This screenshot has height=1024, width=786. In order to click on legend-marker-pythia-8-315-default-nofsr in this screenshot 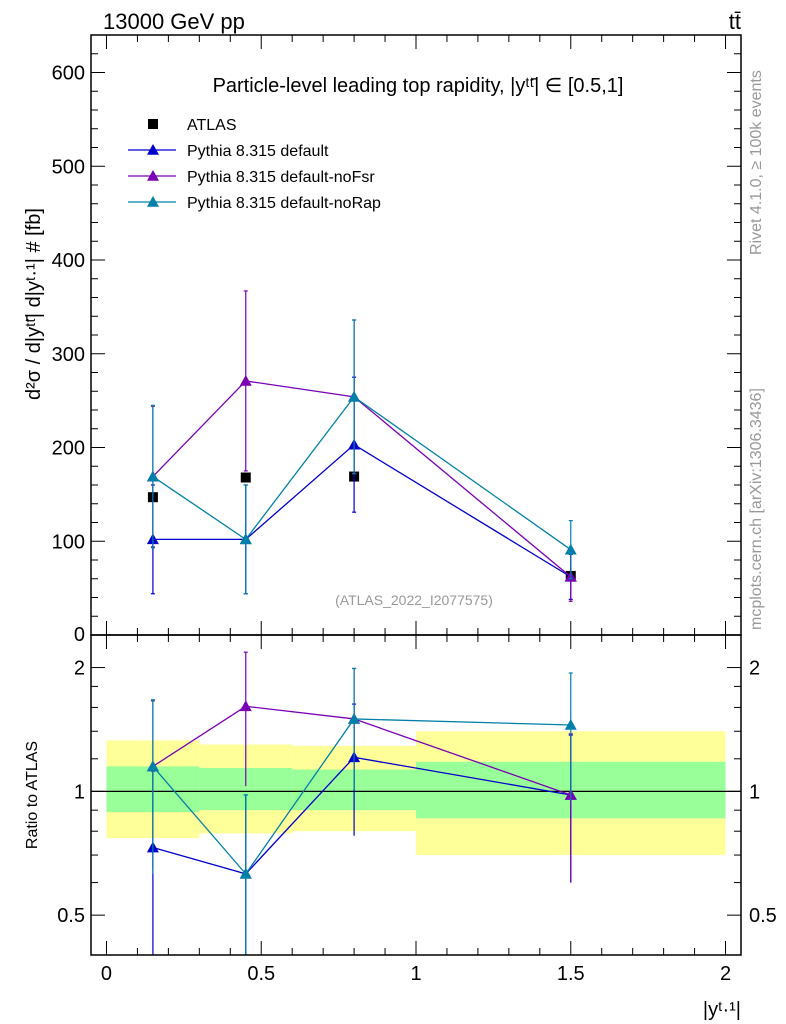, I will do `click(153, 175)`.